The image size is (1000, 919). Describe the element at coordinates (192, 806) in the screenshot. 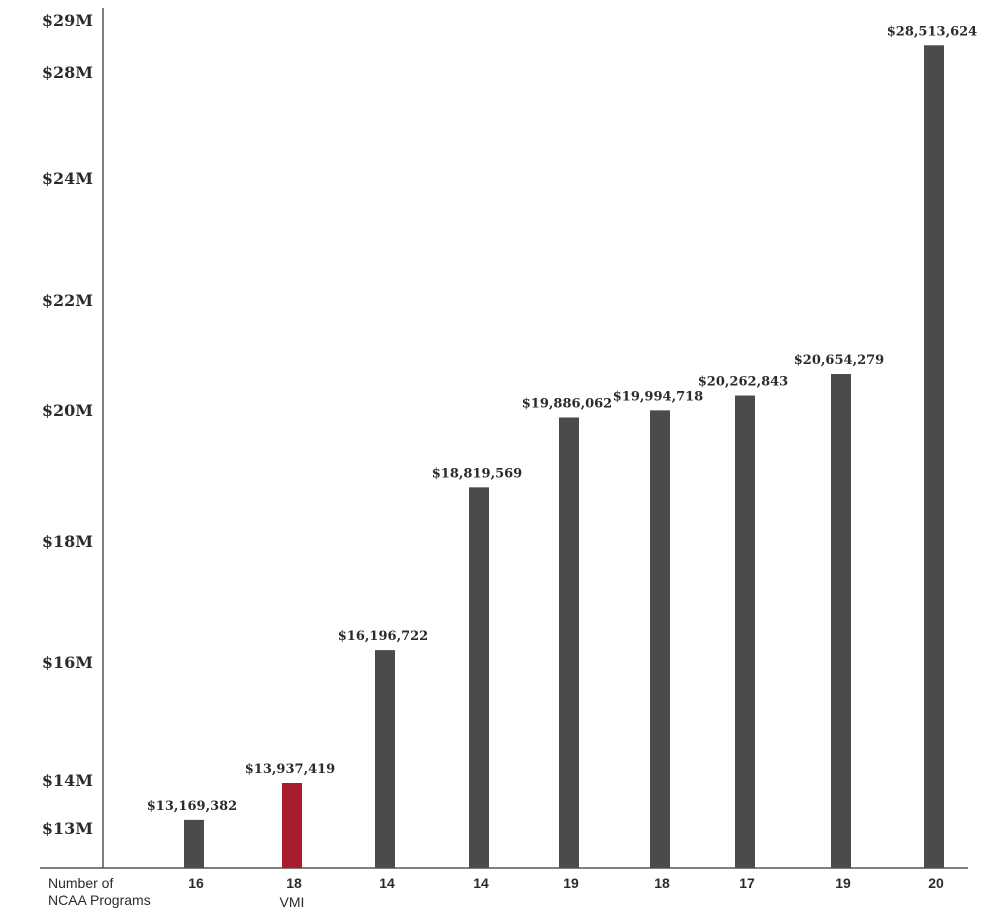

I see `bar-value-label: $13,169,382` at that location.